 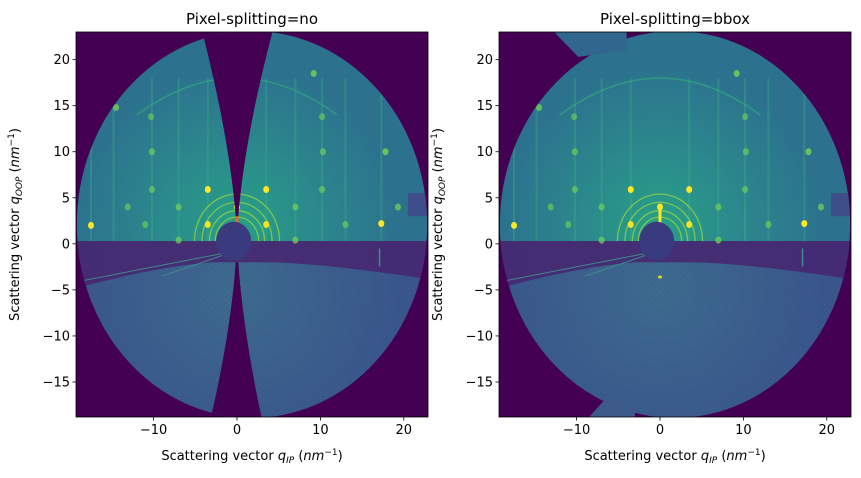 What do you see at coordinates (252, 19) in the screenshot?
I see `panel-title: Pixel-splitting=no` at bounding box center [252, 19].